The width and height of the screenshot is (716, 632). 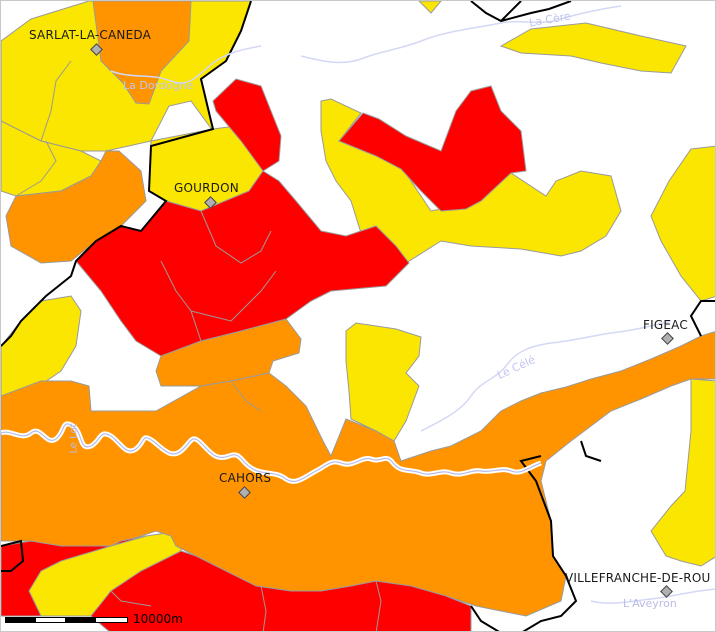 What do you see at coordinates (682, 223) in the screenshot?
I see `zone-yellow-east` at bounding box center [682, 223].